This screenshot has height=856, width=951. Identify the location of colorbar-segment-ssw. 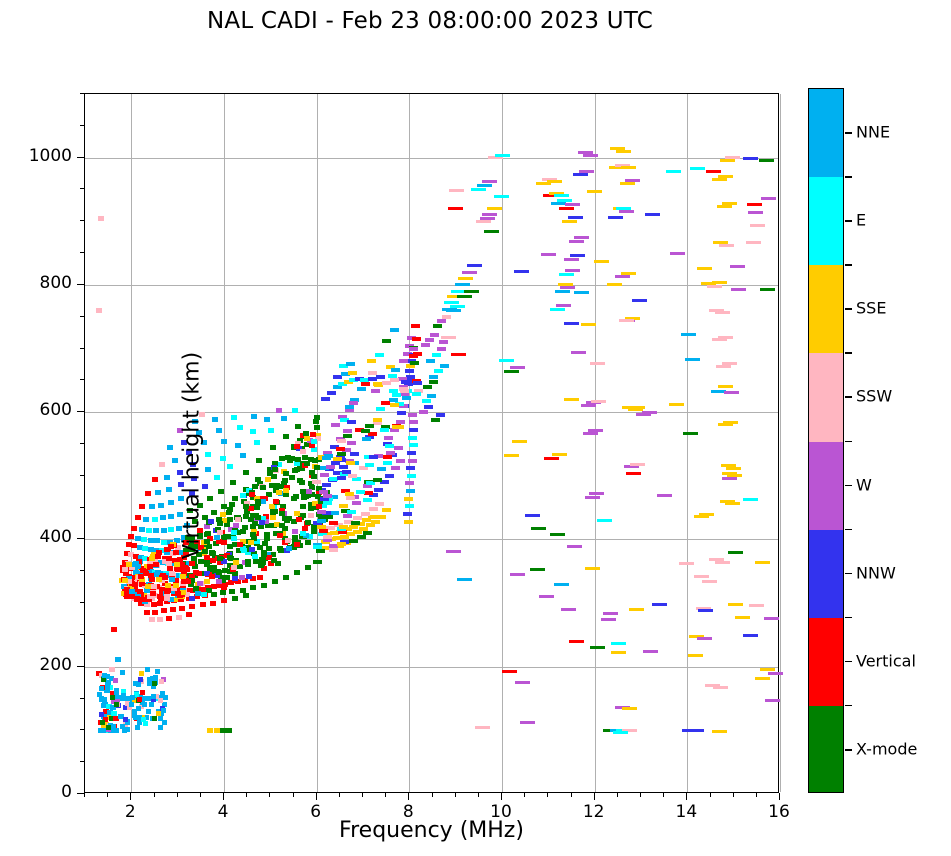
(826, 397).